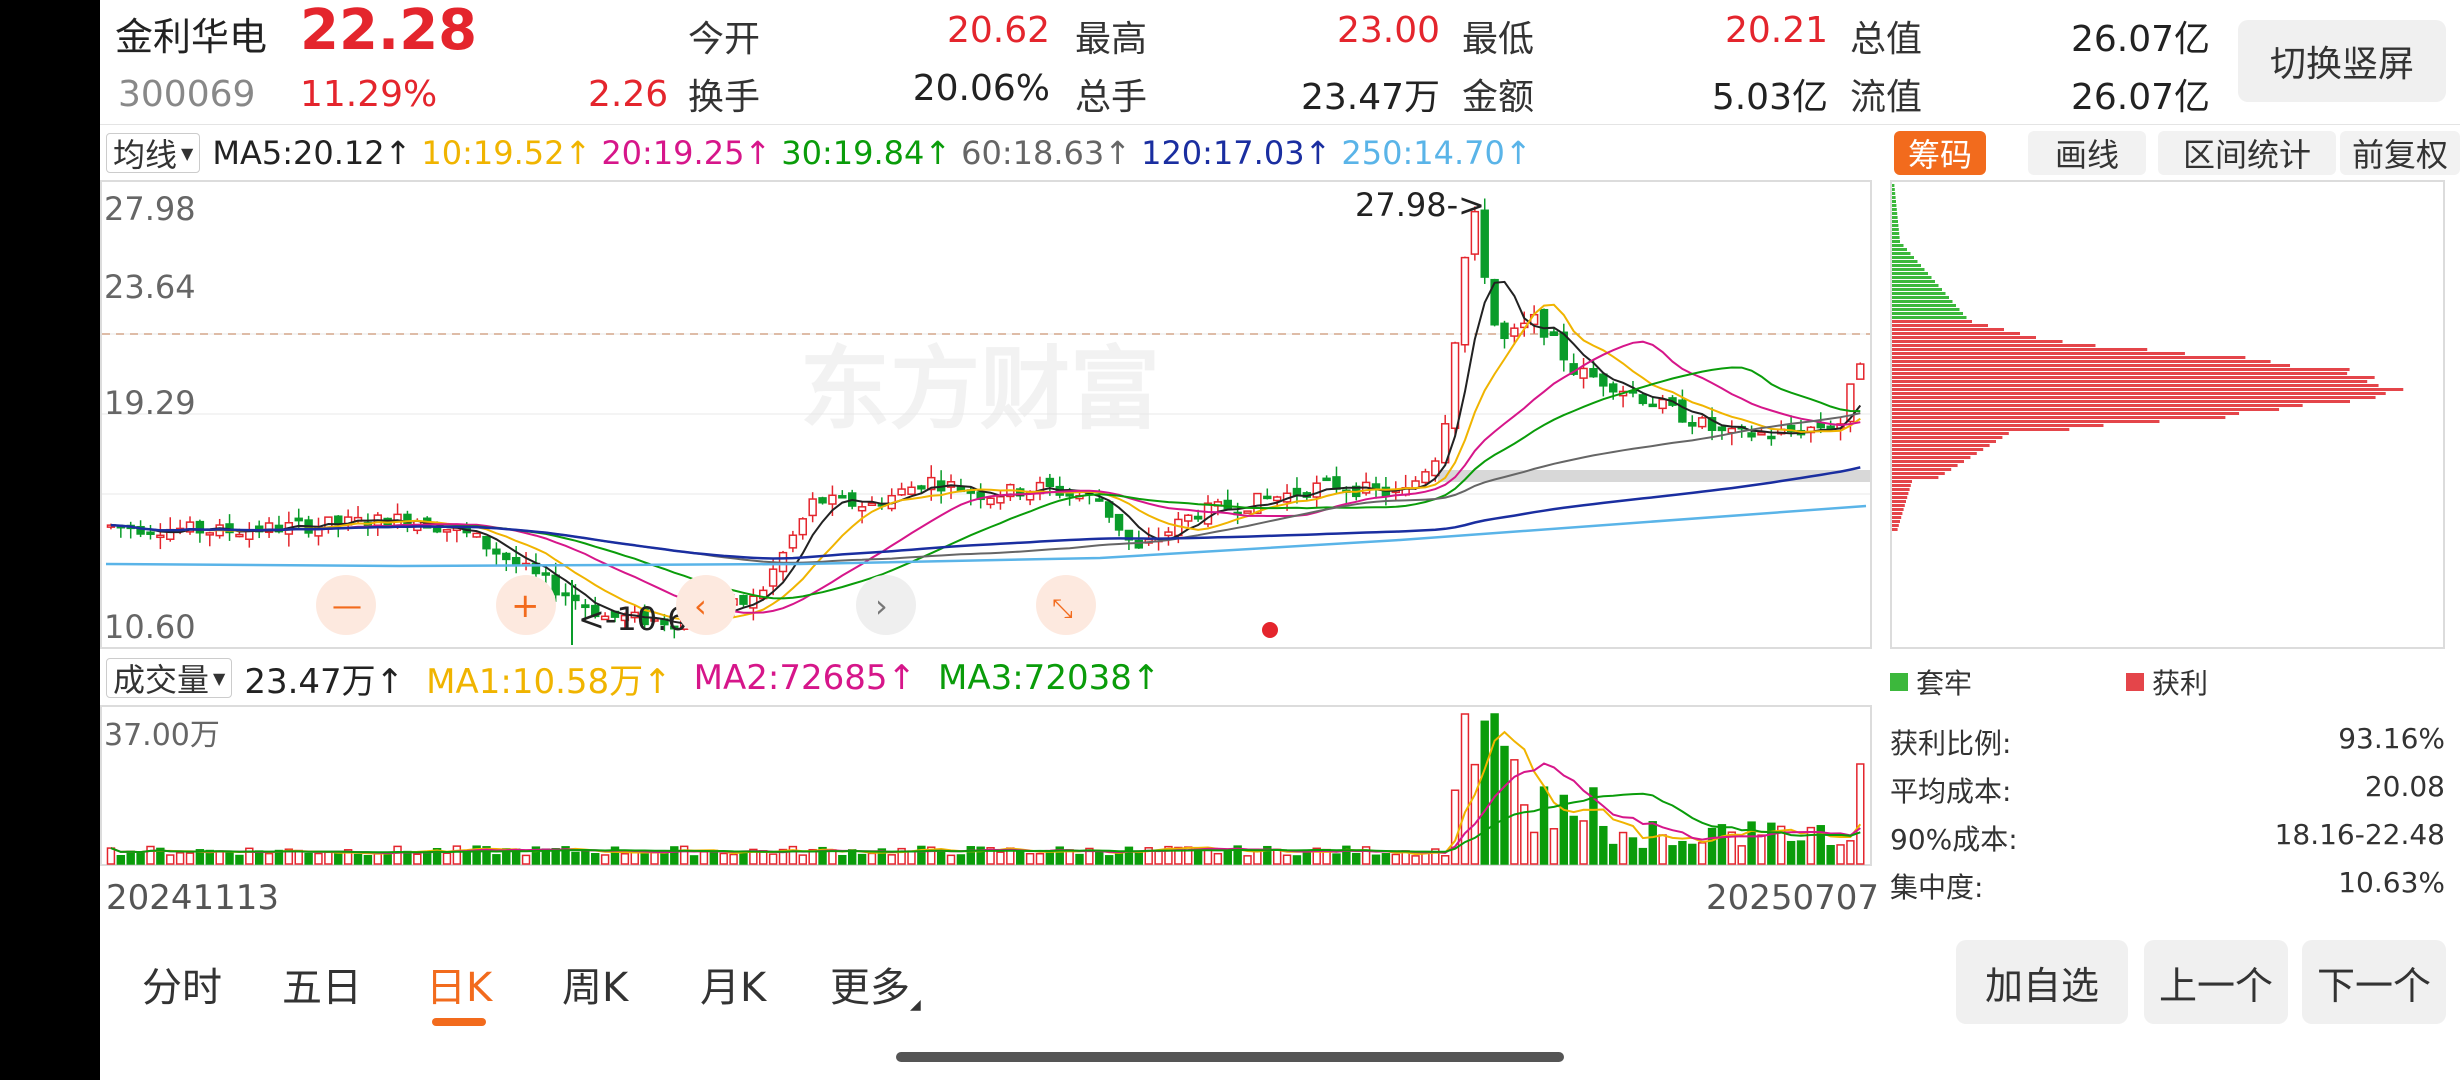  What do you see at coordinates (182, 988) in the screenshot?
I see `tab-intraday: 分时` at bounding box center [182, 988].